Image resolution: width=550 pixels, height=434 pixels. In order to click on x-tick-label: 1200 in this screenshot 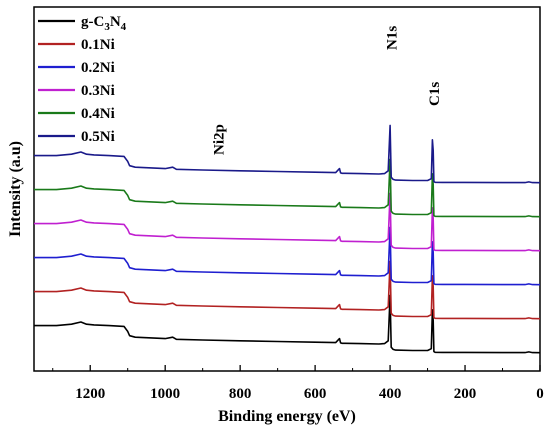, I will do `click(90, 394)`.